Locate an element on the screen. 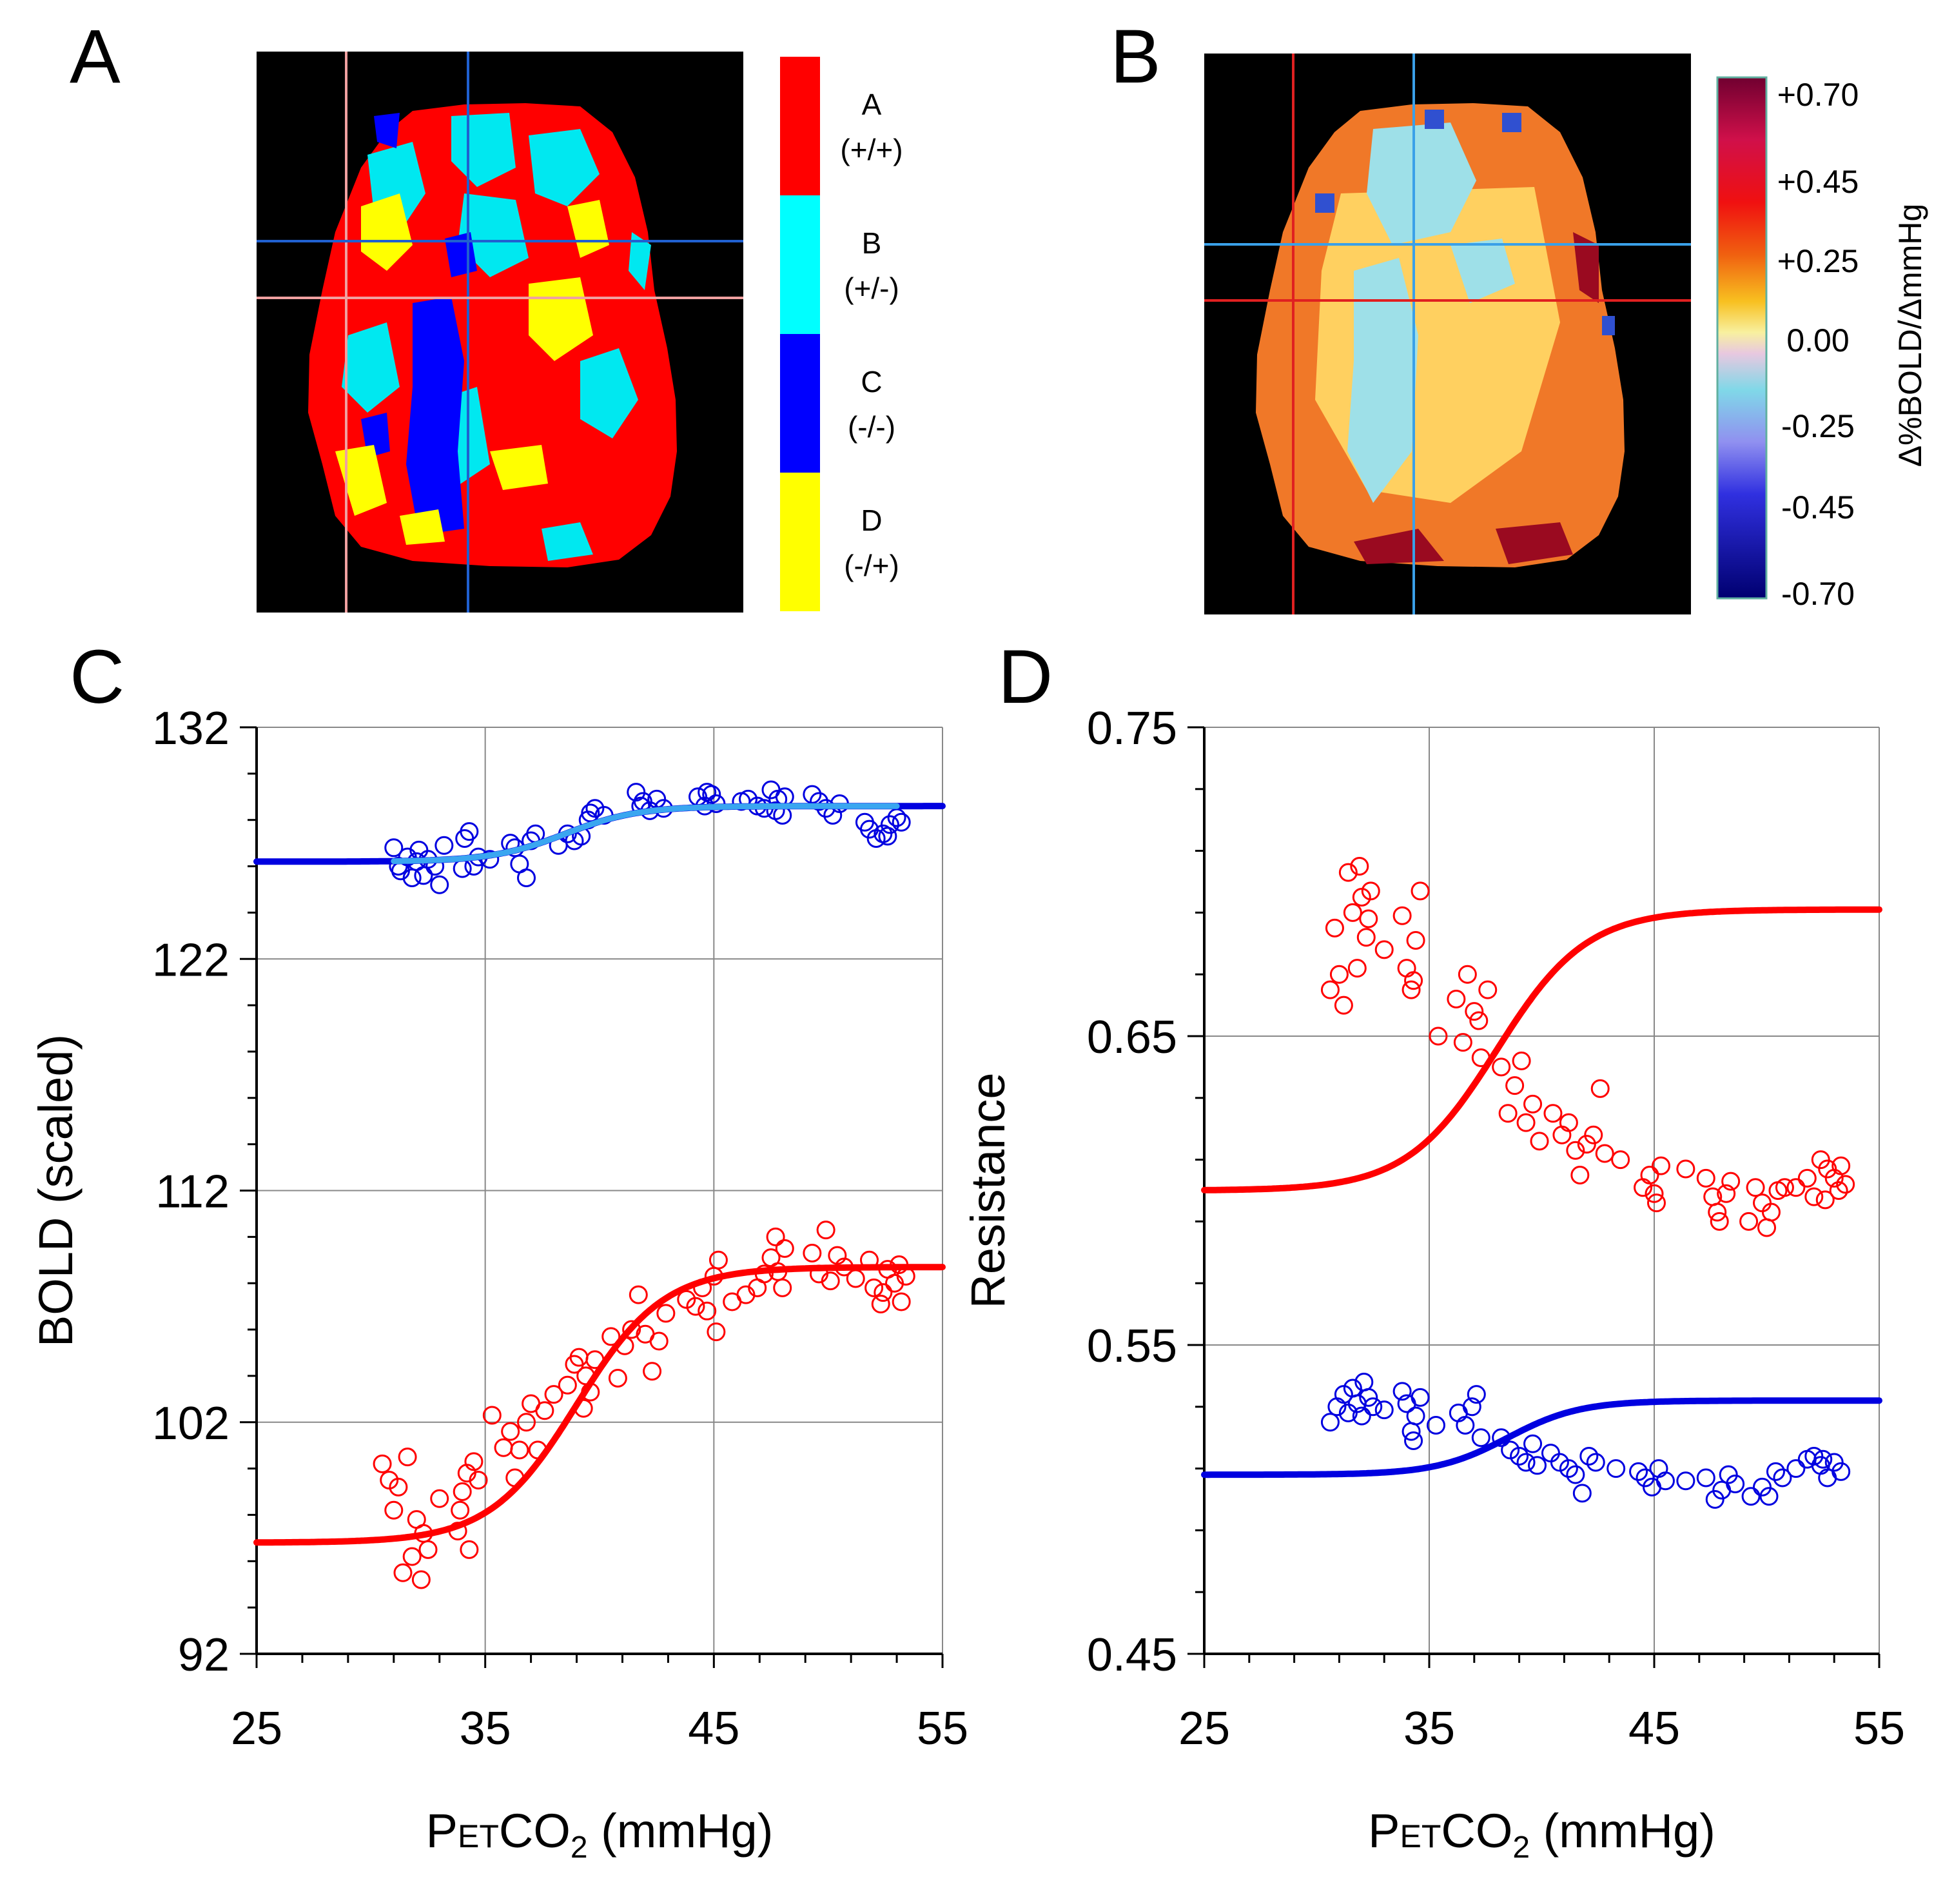 The width and height of the screenshot is (1934, 1904). x-axis-label-subscript-2: 2 is located at coordinates (580, 1848).